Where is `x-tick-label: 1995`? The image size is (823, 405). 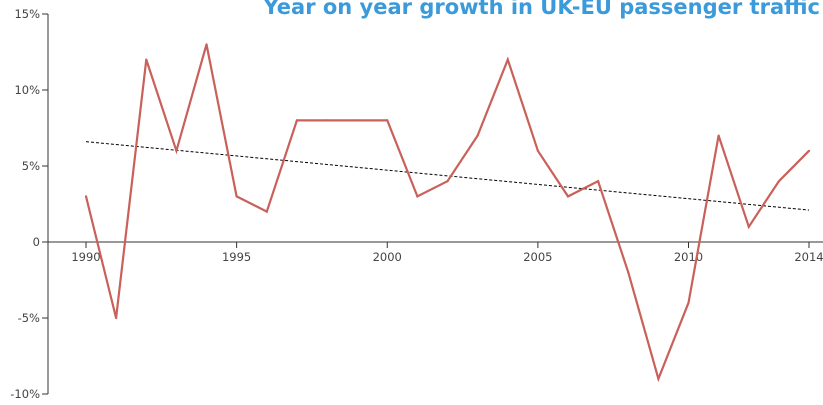
x-tick-label: 1995 is located at coordinates (236, 257).